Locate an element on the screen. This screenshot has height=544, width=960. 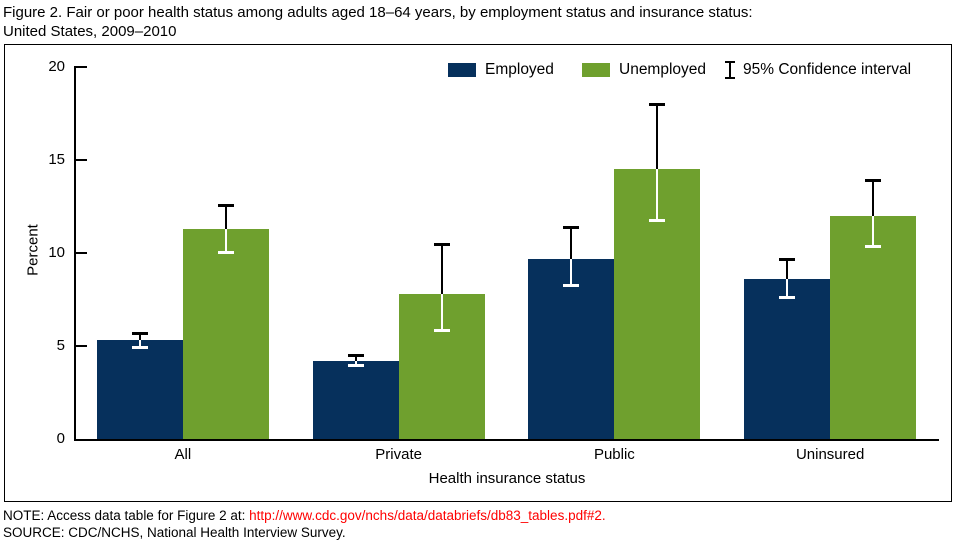
y-tick-label-15: 15 is located at coordinates (56, 159).